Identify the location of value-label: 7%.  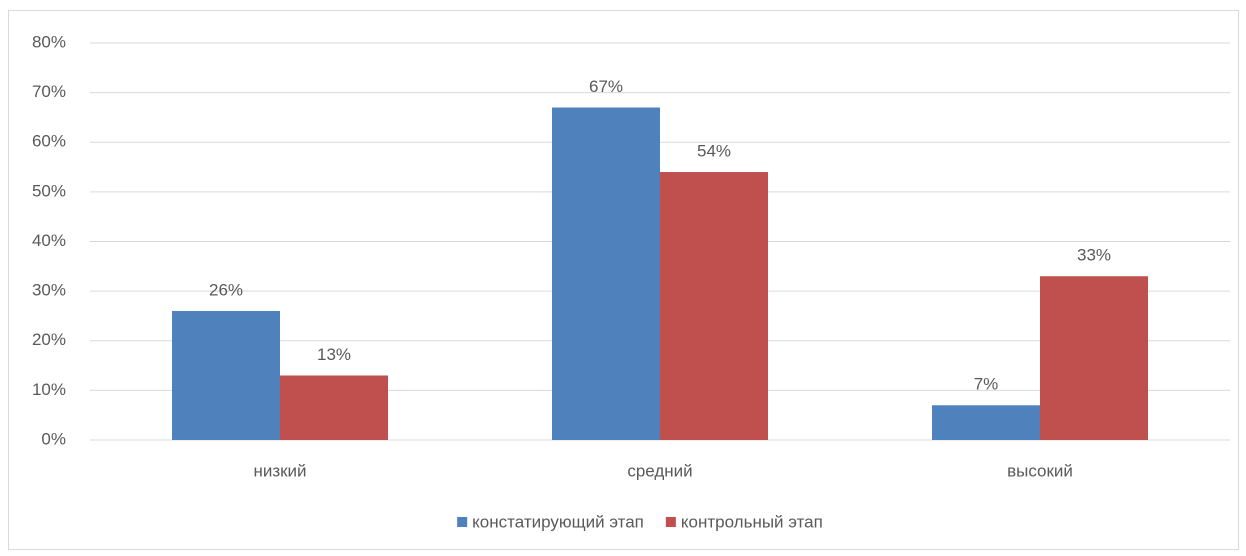
(986, 384).